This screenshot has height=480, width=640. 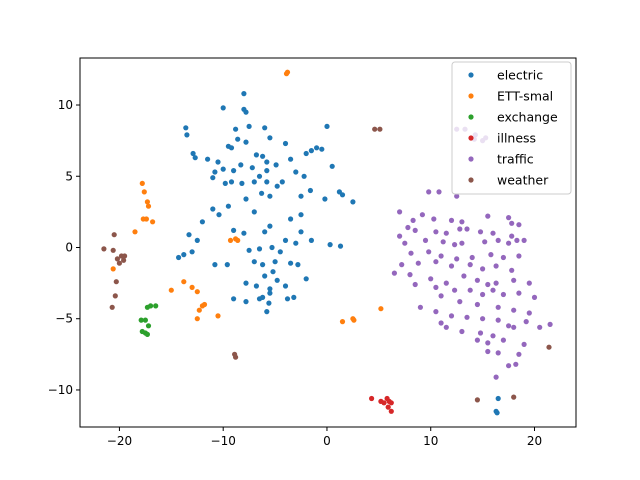 I want to click on legend-item: traffic, so click(x=501, y=159).